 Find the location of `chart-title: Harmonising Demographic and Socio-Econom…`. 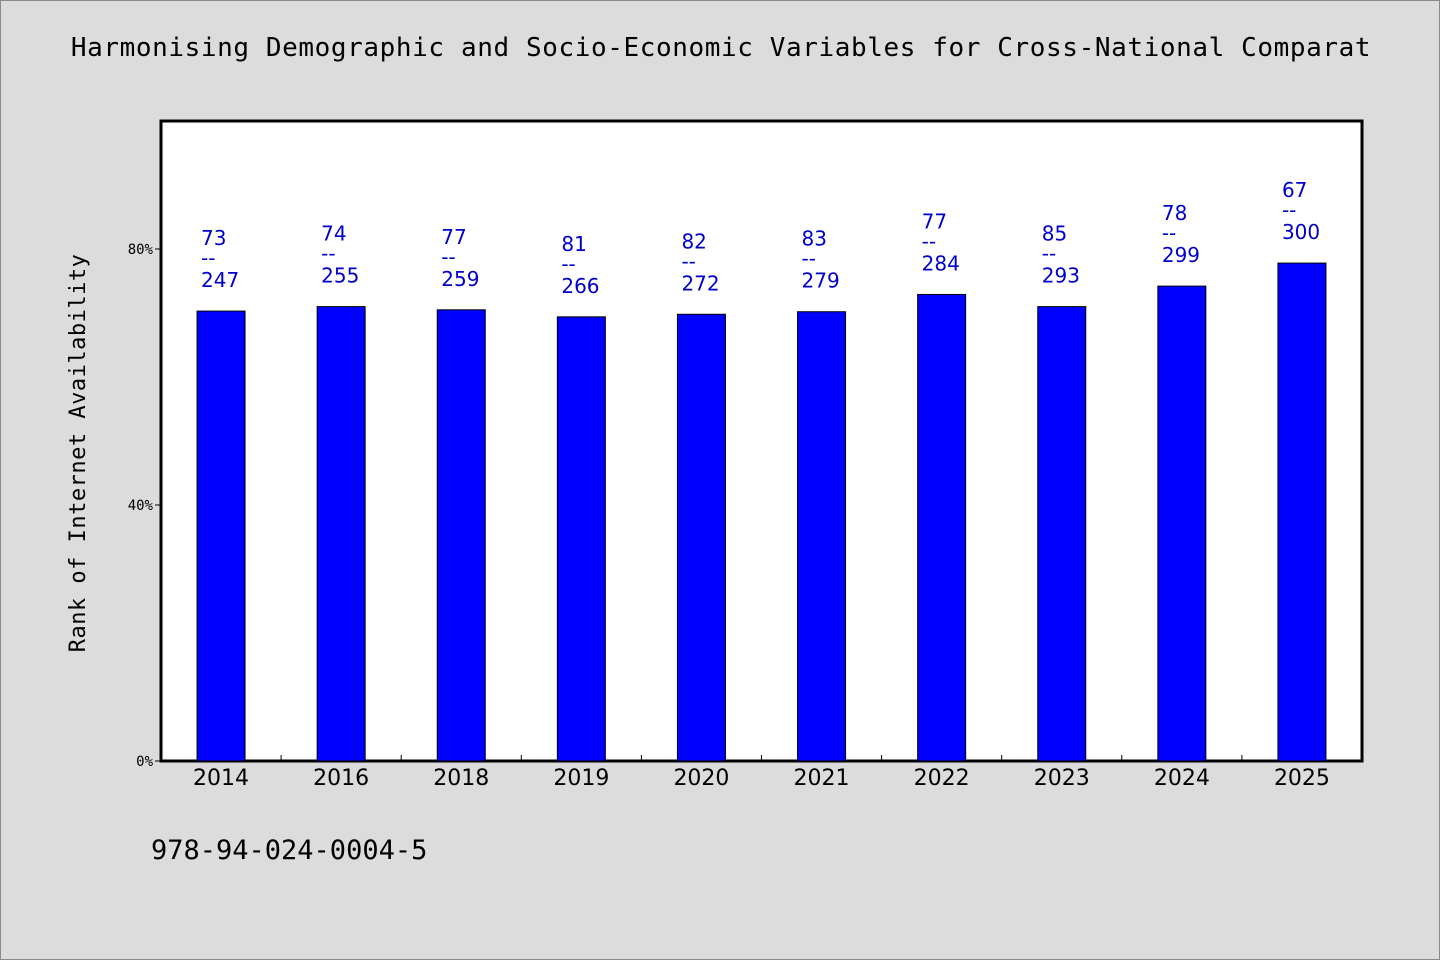

chart-title: Harmonising Demographic and Socio-Econom… is located at coordinates (721, 48).